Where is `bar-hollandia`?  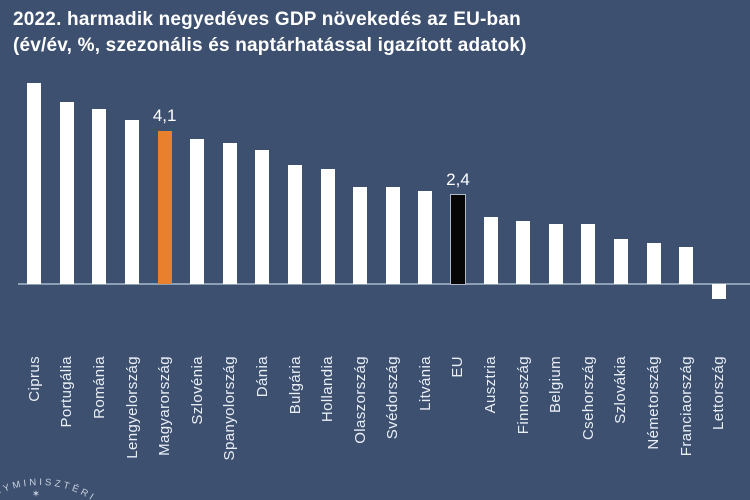
bar-hollandia is located at coordinates (327, 226).